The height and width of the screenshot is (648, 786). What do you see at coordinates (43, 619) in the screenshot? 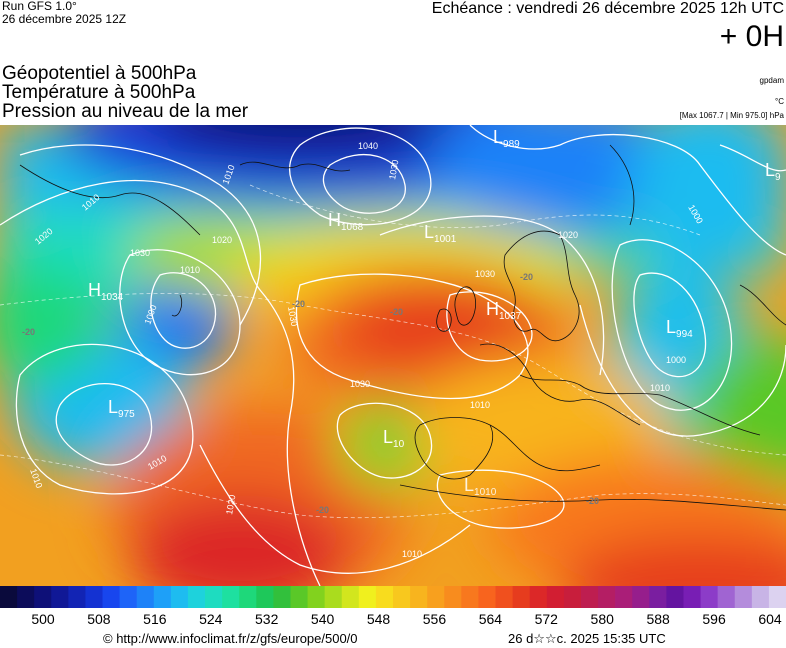
I see `scale-label: 500` at bounding box center [43, 619].